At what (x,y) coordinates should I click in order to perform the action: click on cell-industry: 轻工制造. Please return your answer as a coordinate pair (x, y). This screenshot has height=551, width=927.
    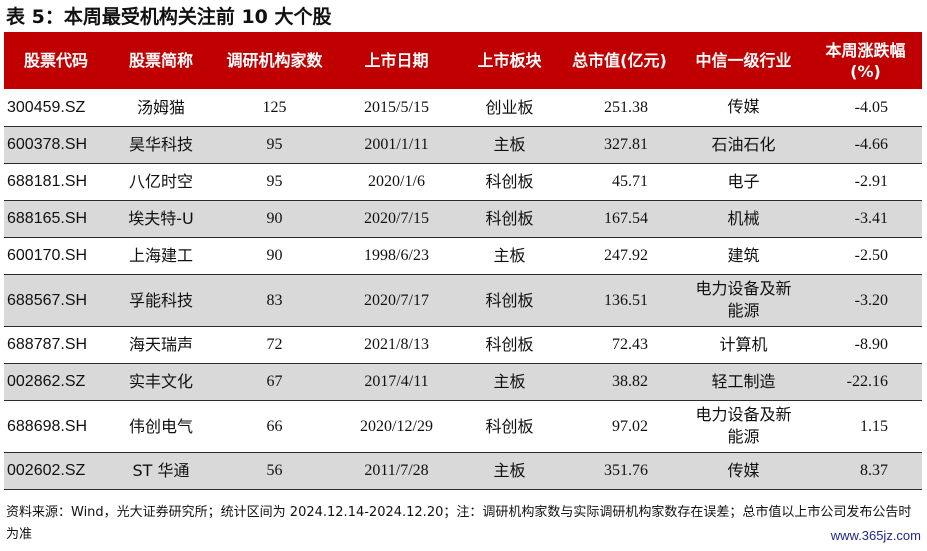
    Looking at the image, I should click on (743, 381).